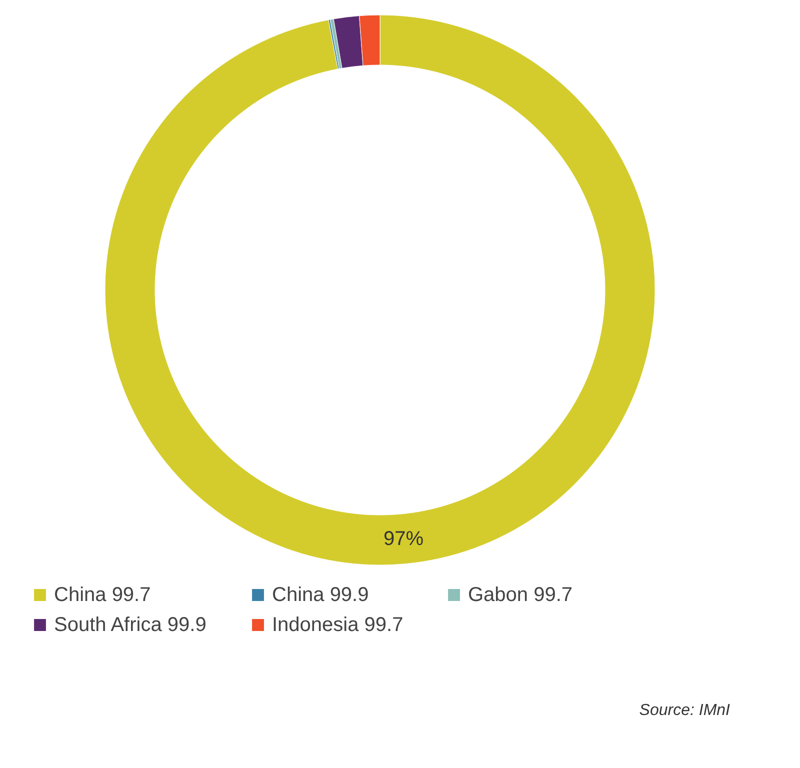  I want to click on source-note: Source: IMnI, so click(685, 710).